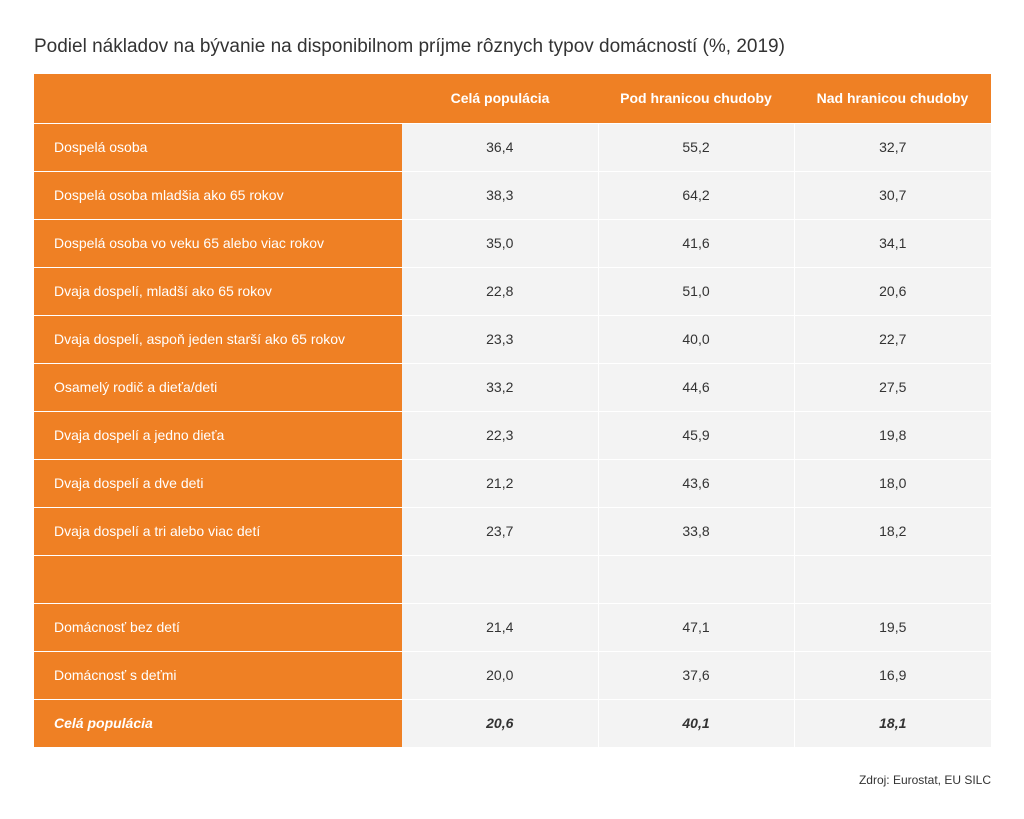 The height and width of the screenshot is (819, 1024). I want to click on row-label: Domácnosť bez detí, so click(218, 627).